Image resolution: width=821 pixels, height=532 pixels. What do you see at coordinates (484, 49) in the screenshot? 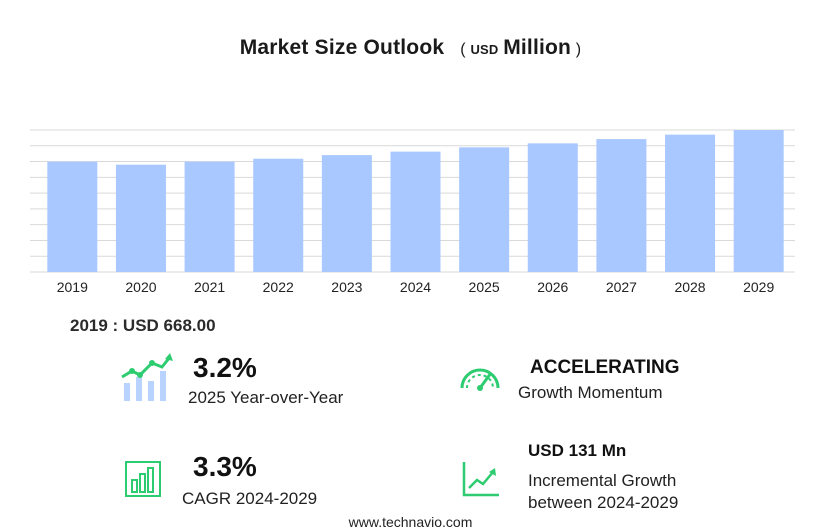
I see `unit-currency: USD` at bounding box center [484, 49].